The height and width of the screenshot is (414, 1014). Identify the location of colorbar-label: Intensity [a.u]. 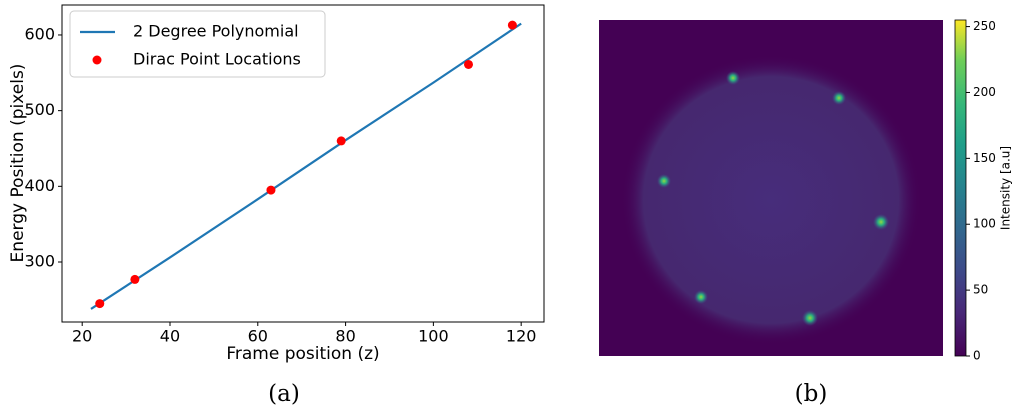
(1006, 188).